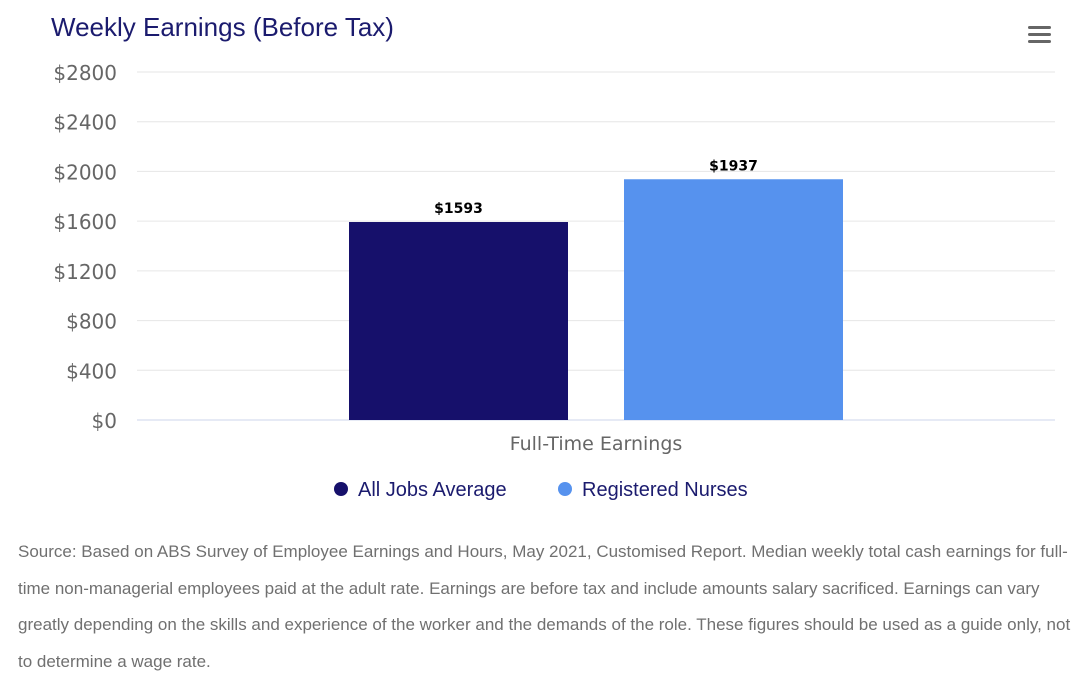 Image resolution: width=1080 pixels, height=700 pixels. Describe the element at coordinates (458, 209) in the screenshot. I see `data-label: $1593` at that location.